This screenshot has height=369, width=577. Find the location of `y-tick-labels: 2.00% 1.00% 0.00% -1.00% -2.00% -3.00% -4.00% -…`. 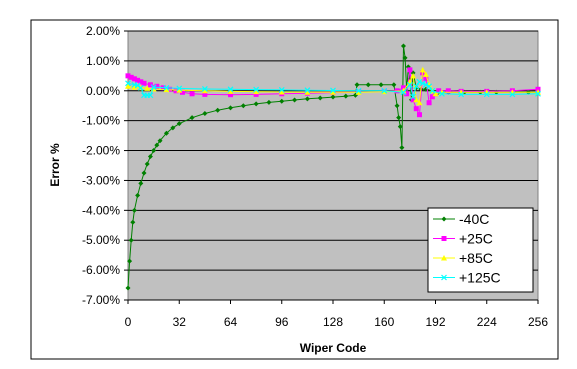

y-tick-labels: 2.00% 1.00% 0.00% -1.00% -2.00% -3.00% -4.00% -… is located at coordinates (101, 165).